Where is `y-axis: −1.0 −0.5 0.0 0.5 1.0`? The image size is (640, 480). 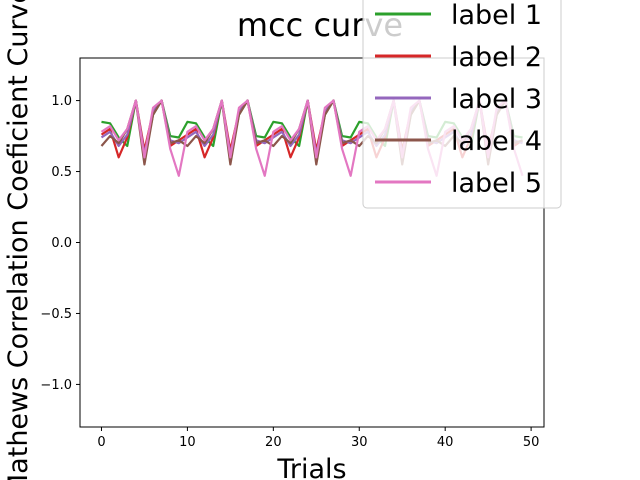
y-axis: −1.0 −0.5 0.0 0.5 1.0 is located at coordinates (60, 243).